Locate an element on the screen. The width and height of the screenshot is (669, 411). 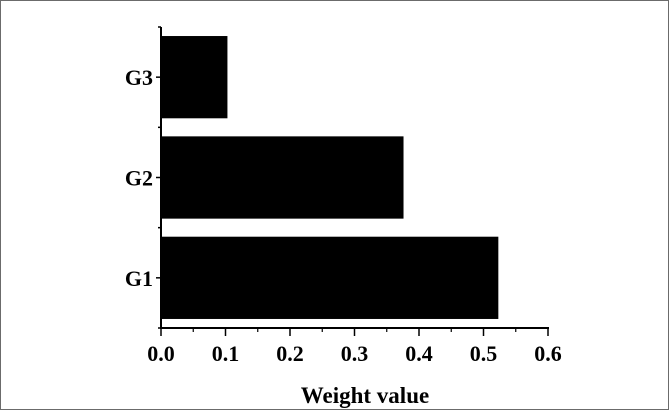
y-tick-label-g1: G1 is located at coordinates (139, 278).